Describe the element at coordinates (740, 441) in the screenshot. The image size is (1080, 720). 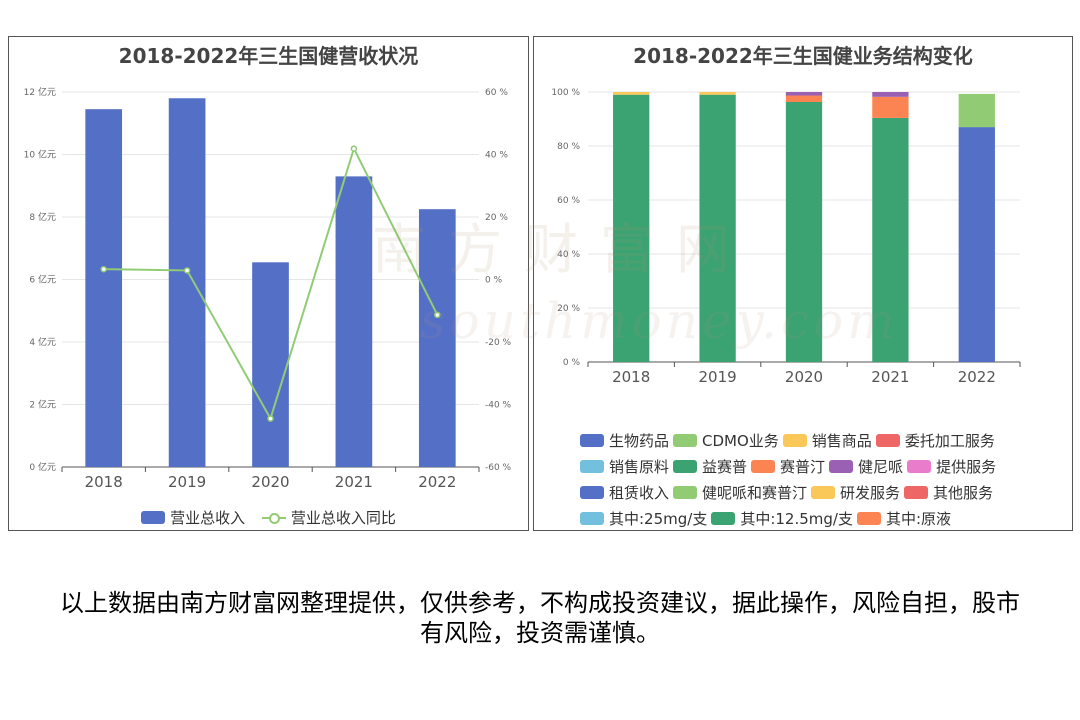
I see `legend-label: CDMO业务` at that location.